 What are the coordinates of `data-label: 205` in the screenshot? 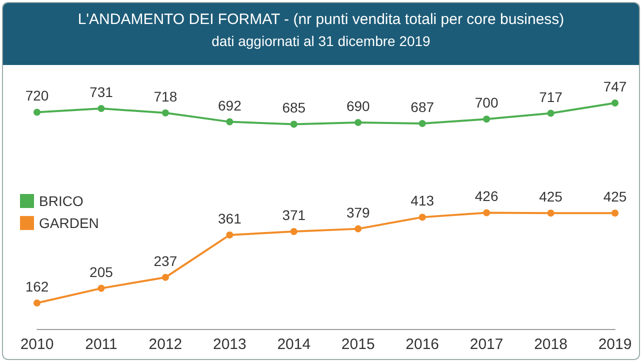 It's located at (102, 272).